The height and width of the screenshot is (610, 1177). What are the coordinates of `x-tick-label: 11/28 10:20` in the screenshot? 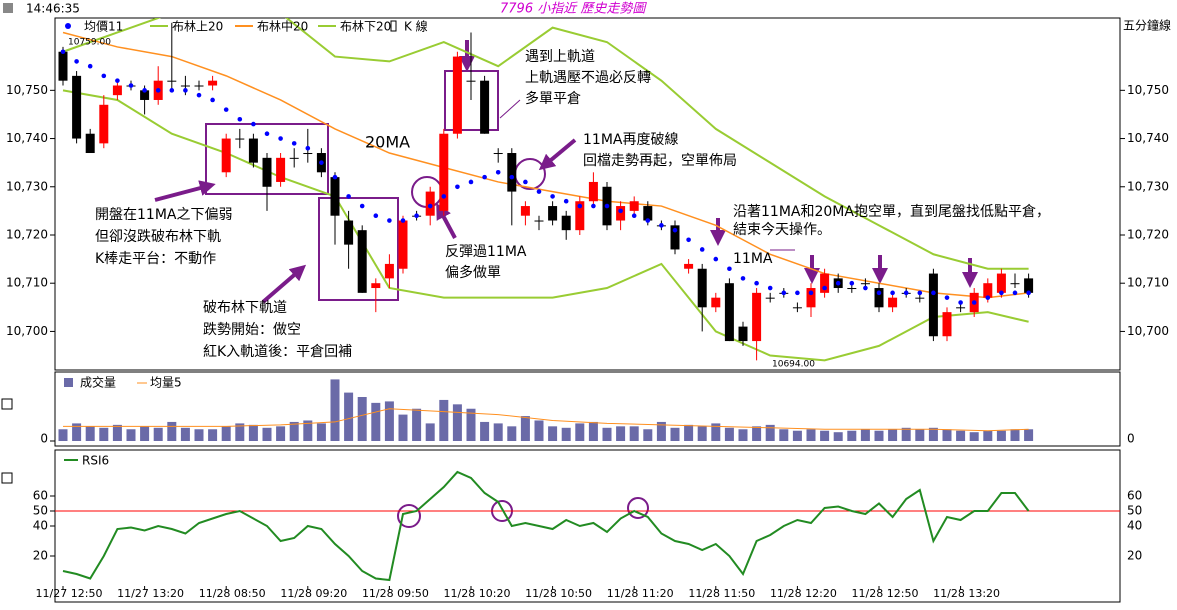 It's located at (477, 593).